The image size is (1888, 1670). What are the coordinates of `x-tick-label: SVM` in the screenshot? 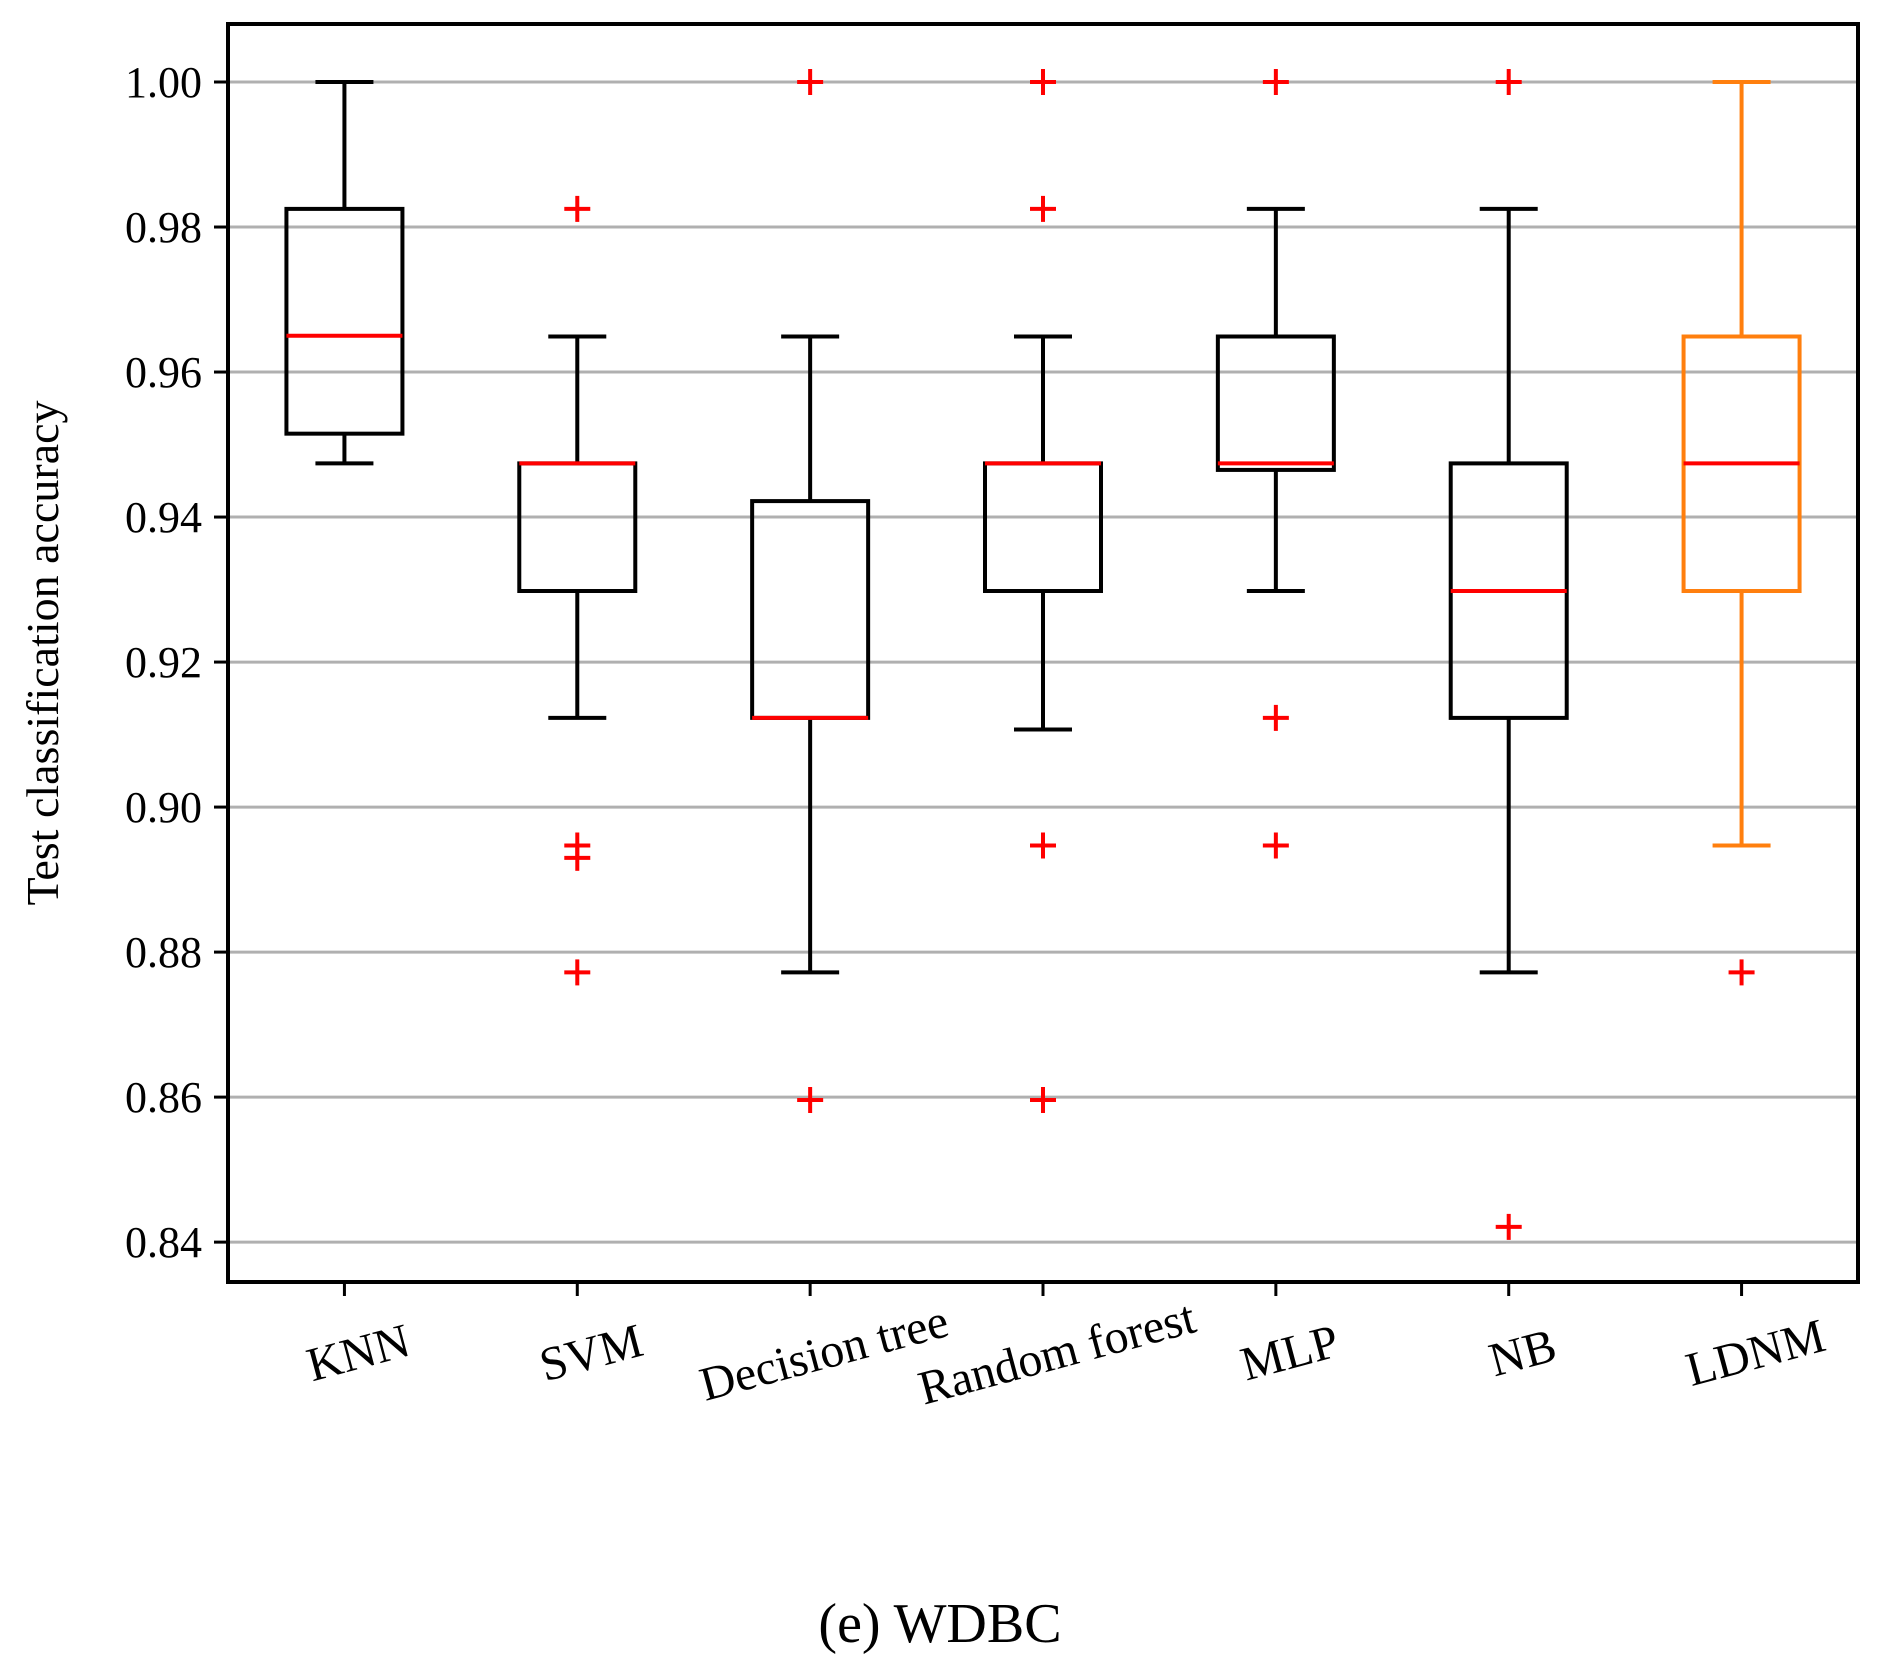 It's located at (591, 1353).